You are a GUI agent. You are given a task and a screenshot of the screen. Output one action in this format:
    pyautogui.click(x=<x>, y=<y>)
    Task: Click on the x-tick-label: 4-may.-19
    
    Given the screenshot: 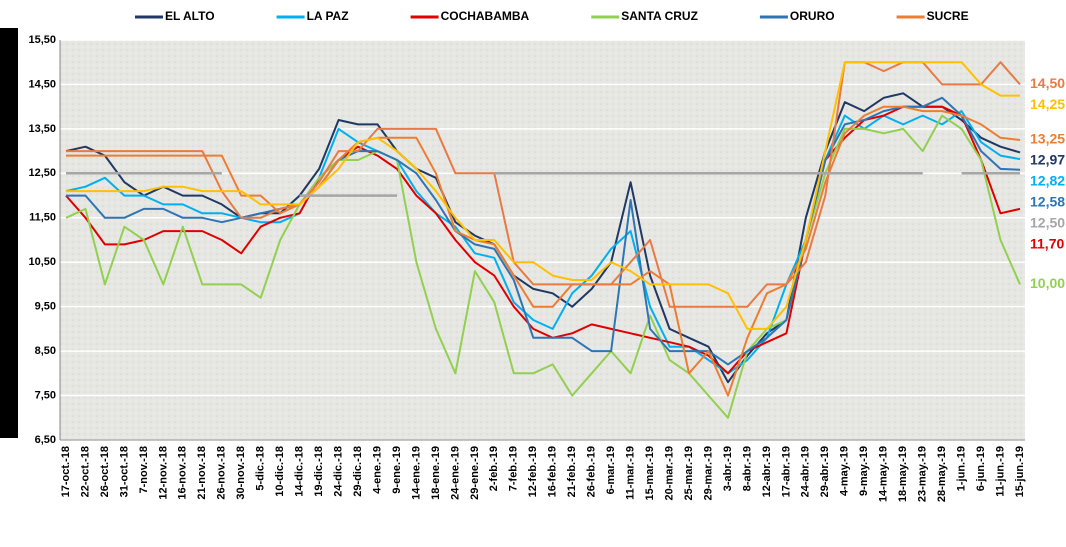 What is the action you would take?
    pyautogui.click(x=845, y=471)
    